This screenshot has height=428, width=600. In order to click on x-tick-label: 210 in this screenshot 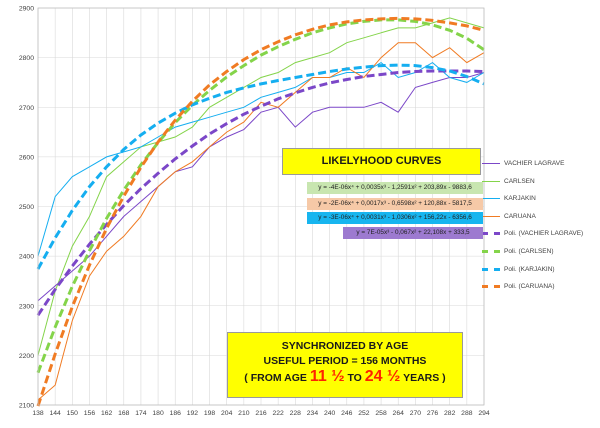, I will do `click(244, 413)`.